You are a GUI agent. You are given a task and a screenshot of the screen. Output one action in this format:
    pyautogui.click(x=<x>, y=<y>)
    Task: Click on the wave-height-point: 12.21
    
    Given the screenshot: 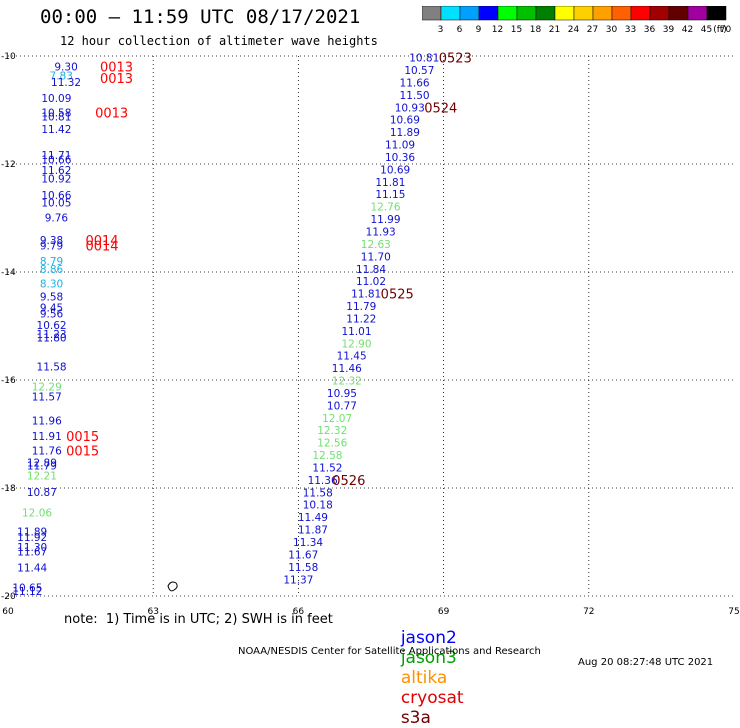 What is the action you would take?
    pyautogui.click(x=42, y=477)
    